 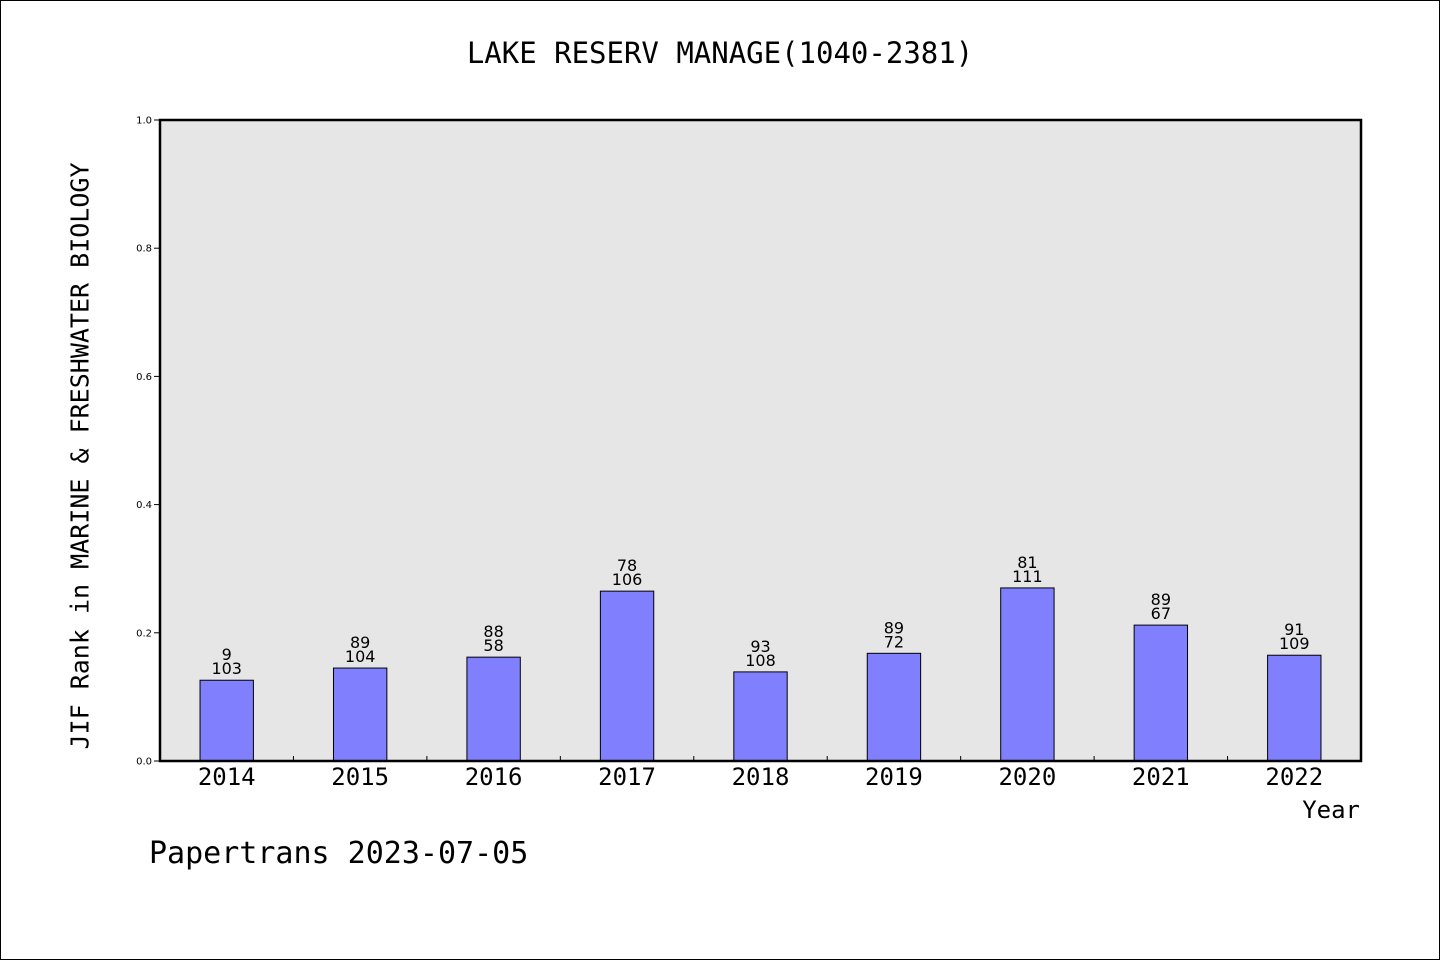 What do you see at coordinates (226, 668) in the screenshot?
I see `bar-label-total: 103` at bounding box center [226, 668].